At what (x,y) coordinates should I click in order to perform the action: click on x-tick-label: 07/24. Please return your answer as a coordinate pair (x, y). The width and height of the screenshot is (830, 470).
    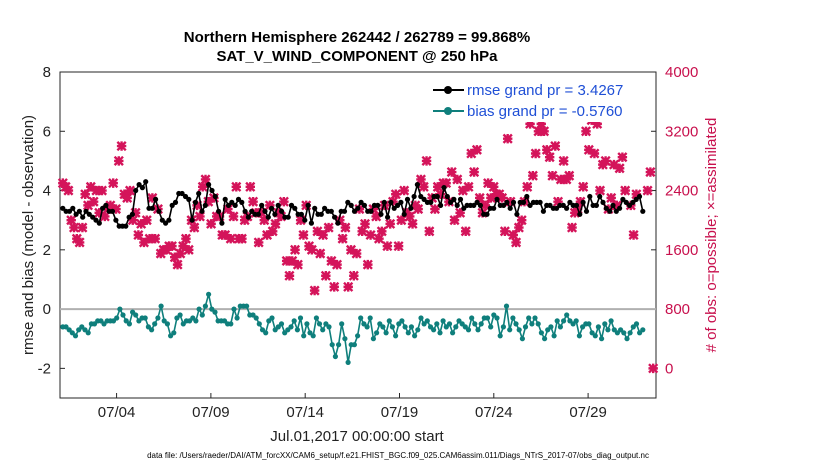
    Looking at the image, I should click on (494, 412).